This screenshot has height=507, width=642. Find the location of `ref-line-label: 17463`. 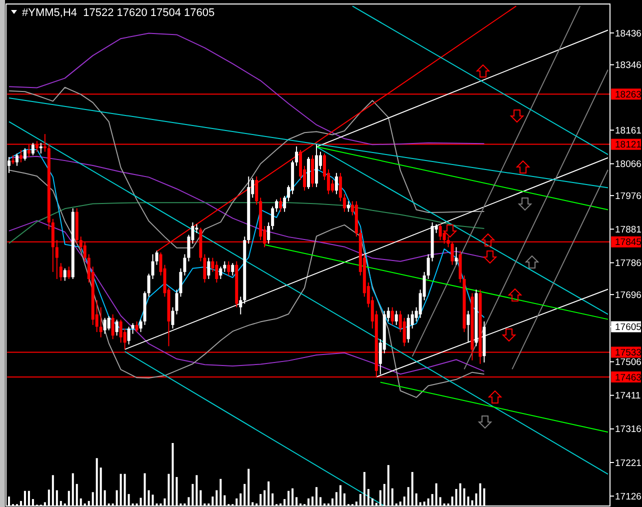

ref-line-label: 17463 is located at coordinates (628, 378).